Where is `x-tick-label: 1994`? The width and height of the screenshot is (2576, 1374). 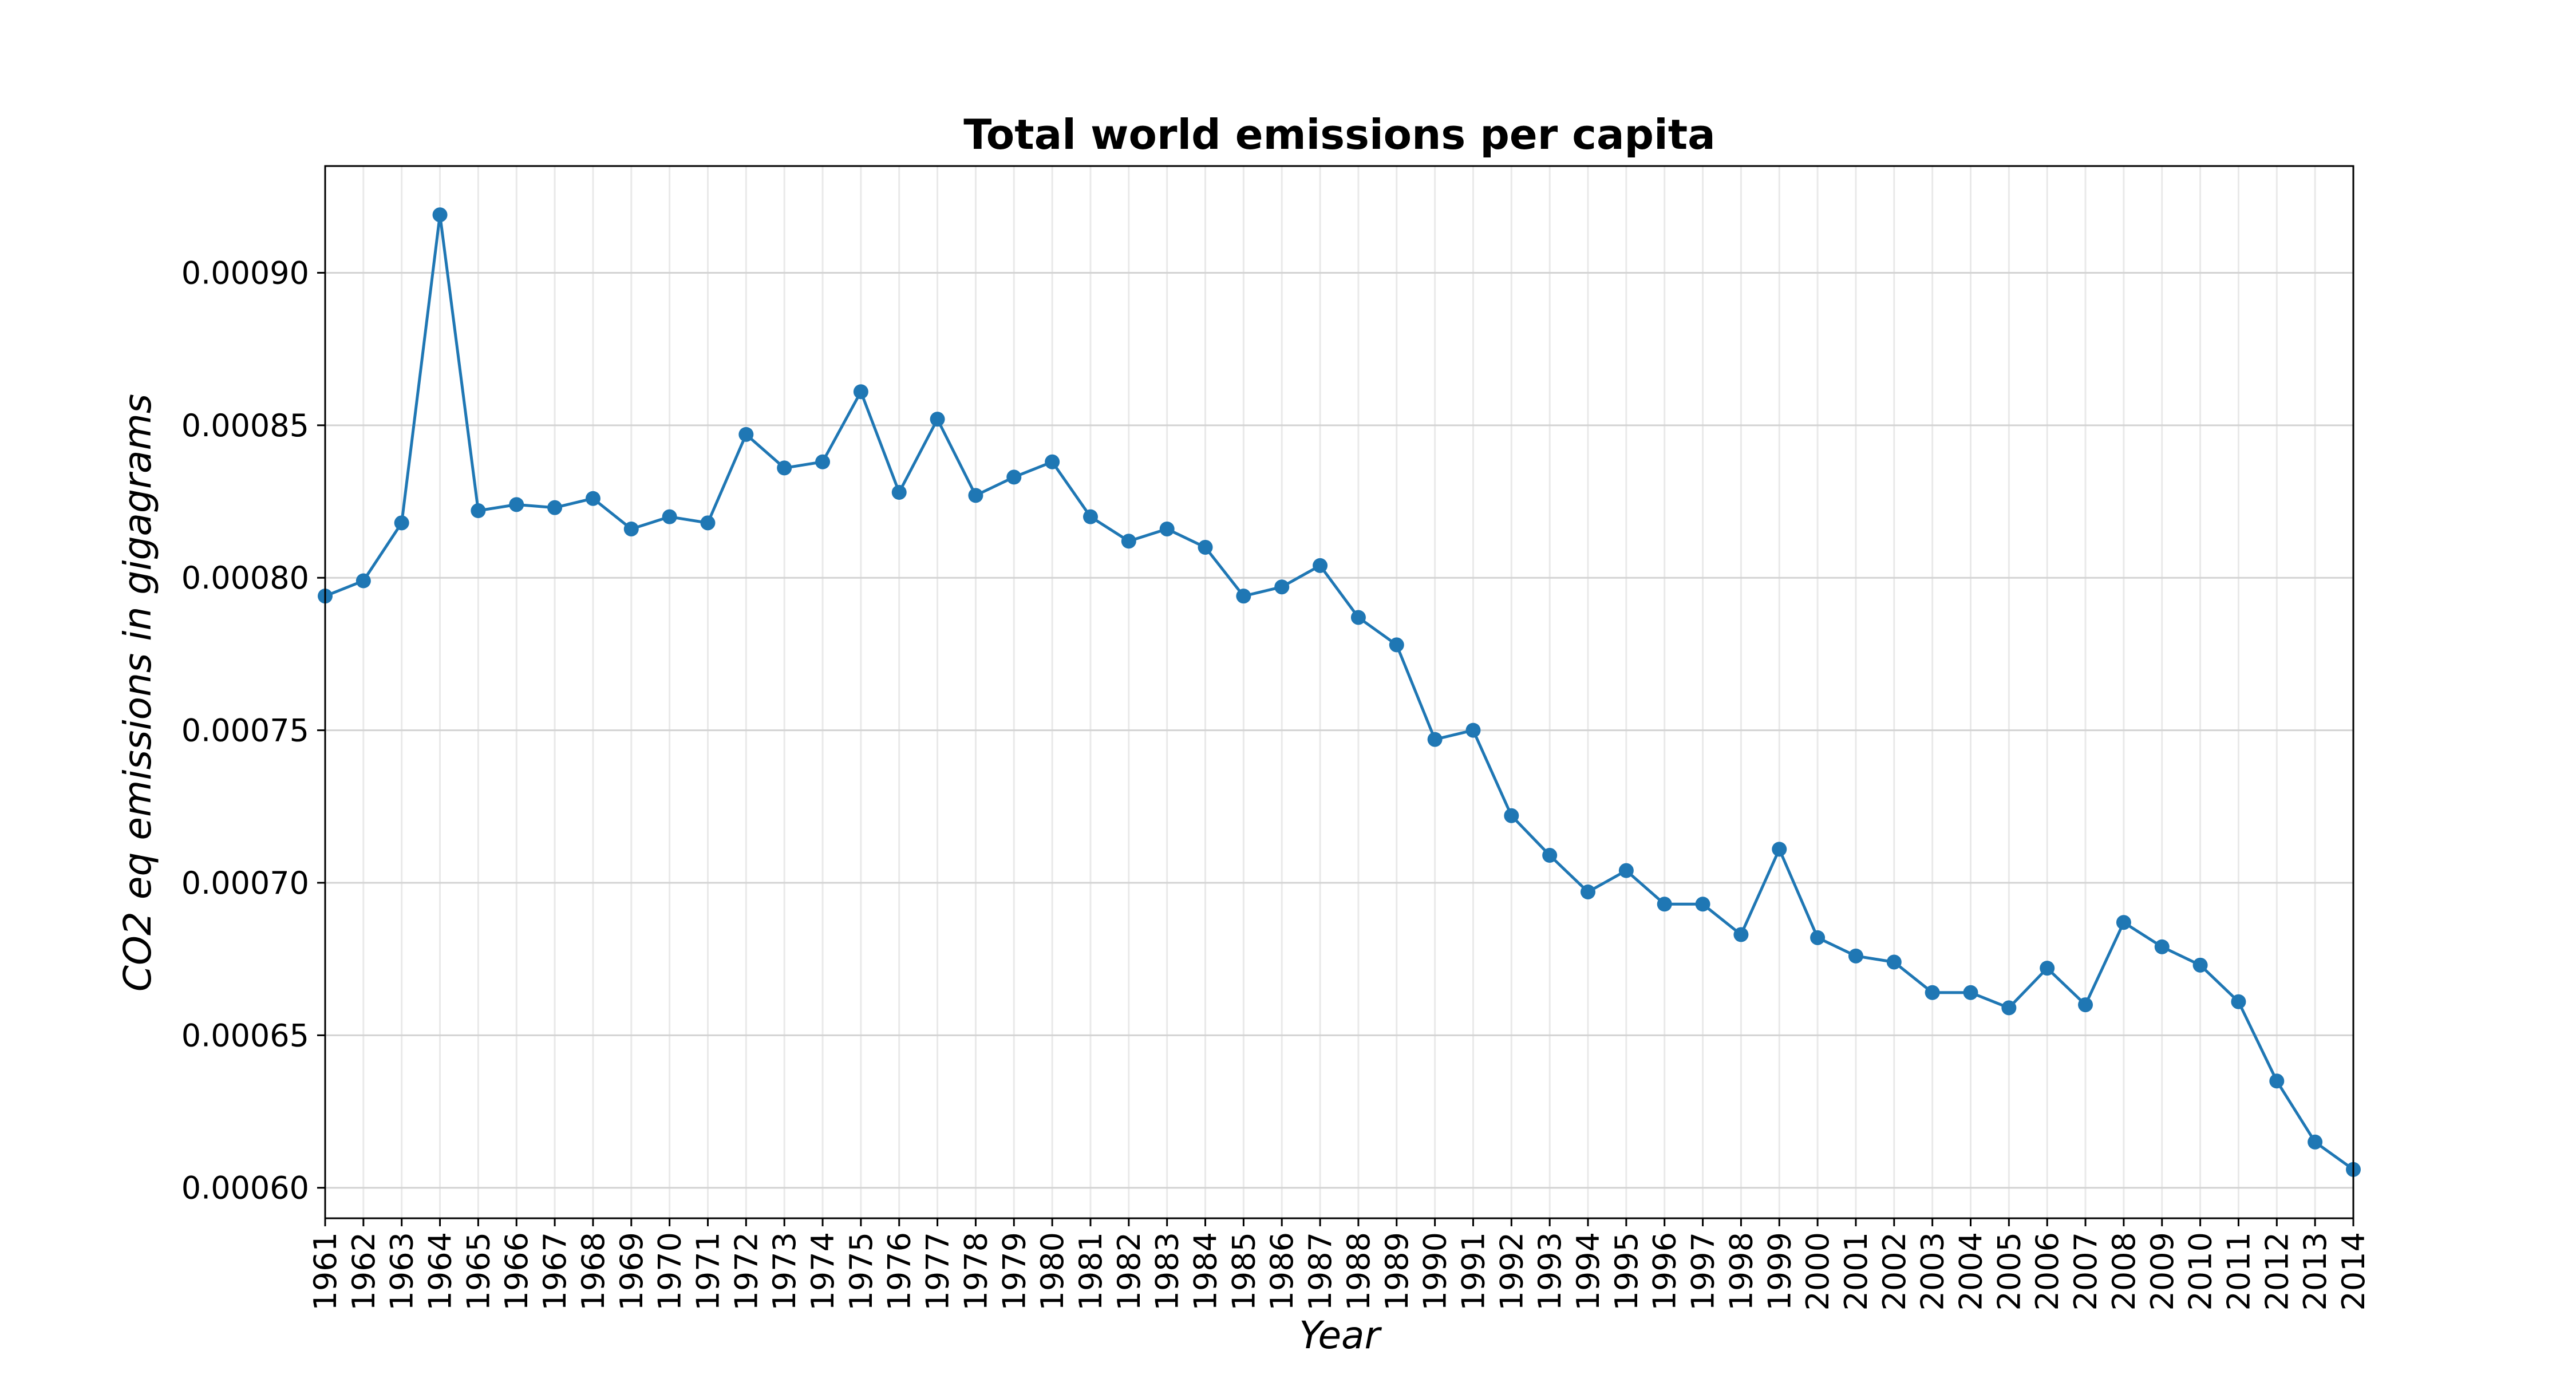 x-tick-label: 1994 is located at coordinates (1588, 1271).